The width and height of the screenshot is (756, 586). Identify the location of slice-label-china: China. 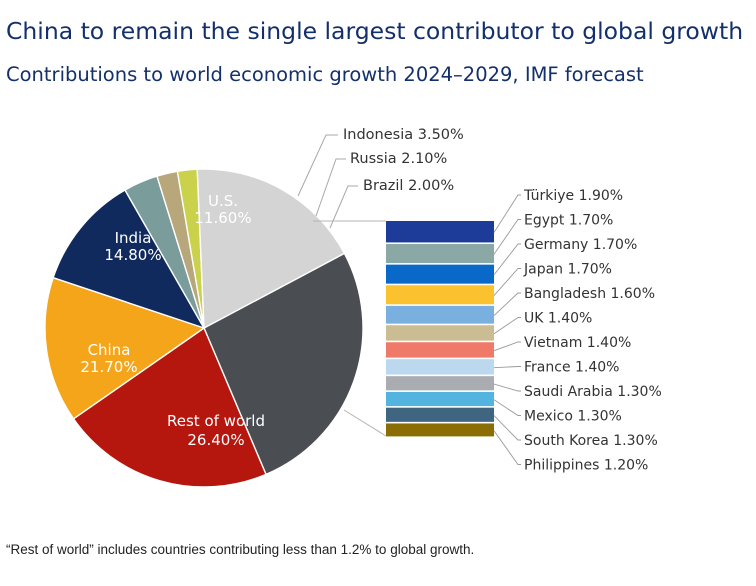
(109, 350).